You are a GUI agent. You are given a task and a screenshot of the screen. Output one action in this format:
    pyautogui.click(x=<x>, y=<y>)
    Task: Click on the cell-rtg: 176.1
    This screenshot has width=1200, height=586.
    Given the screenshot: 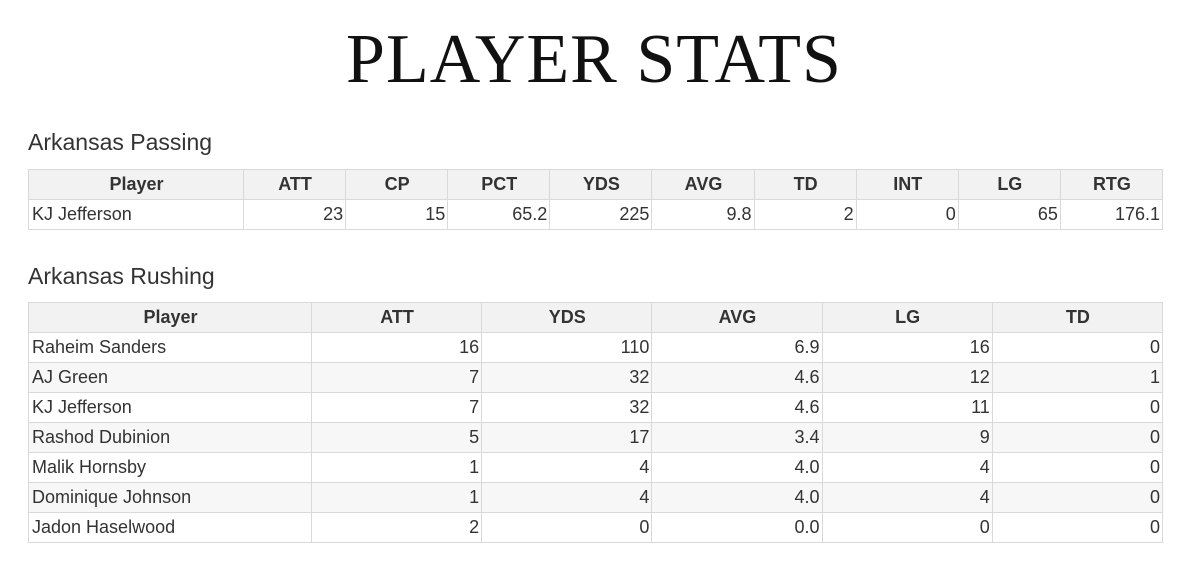 What is the action you would take?
    pyautogui.click(x=1111, y=214)
    